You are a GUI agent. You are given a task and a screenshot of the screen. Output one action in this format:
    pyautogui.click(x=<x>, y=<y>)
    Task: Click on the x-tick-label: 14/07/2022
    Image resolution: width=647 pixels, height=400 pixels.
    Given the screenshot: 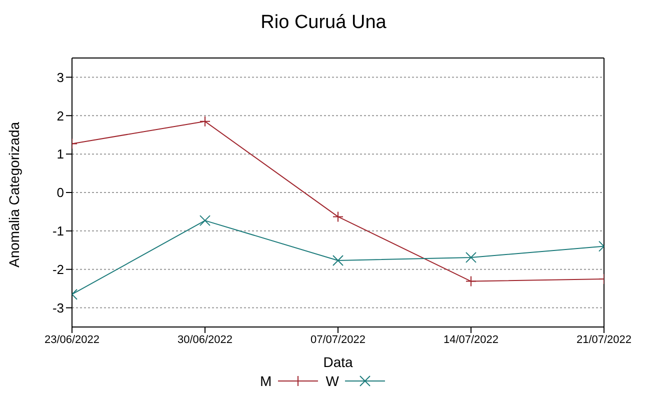 What is the action you would take?
    pyautogui.click(x=471, y=340)
    